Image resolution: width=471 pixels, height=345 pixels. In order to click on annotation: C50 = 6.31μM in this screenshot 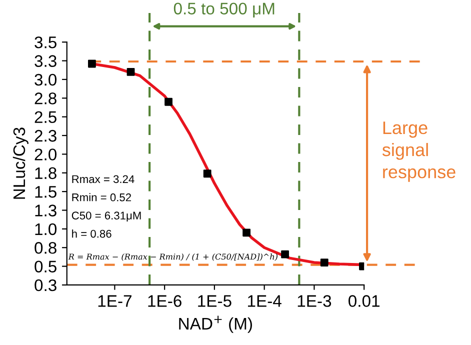, I will do `click(106, 217)`.